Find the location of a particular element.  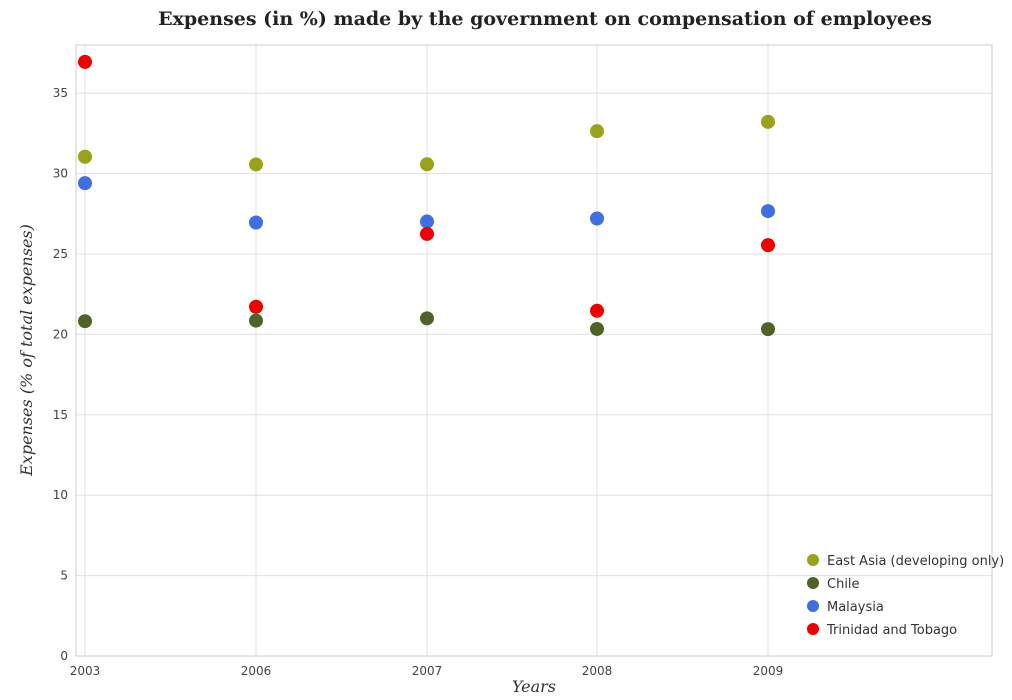

y-tick-label: 30 is located at coordinates (60, 174).